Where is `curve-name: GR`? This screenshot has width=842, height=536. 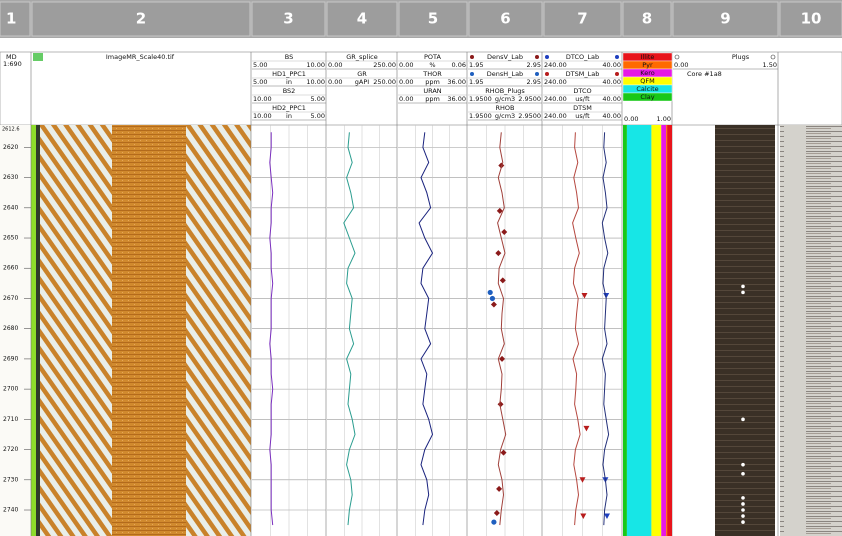 curve-name: GR is located at coordinates (362, 74).